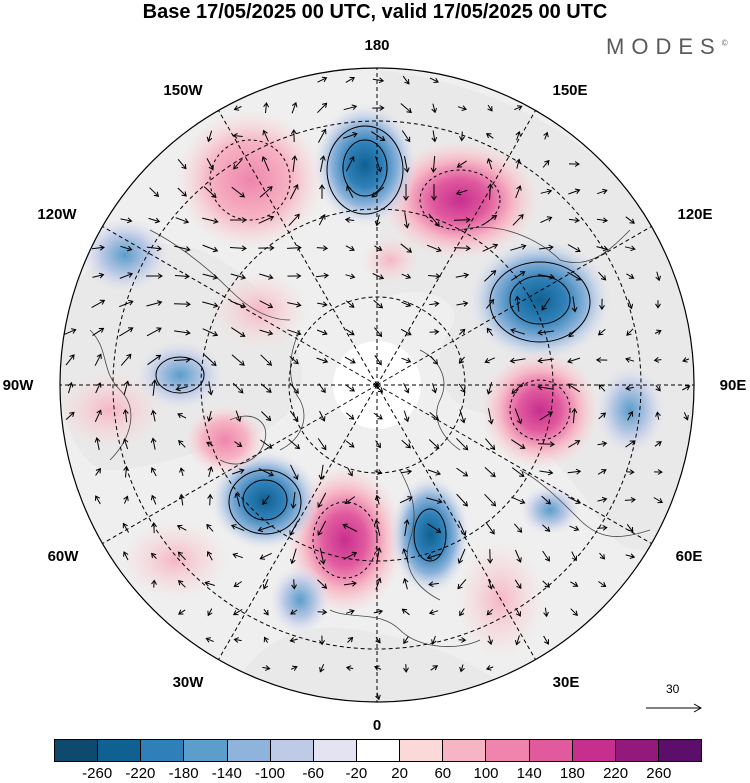  I want to click on meridian-line, so click(240, 306).